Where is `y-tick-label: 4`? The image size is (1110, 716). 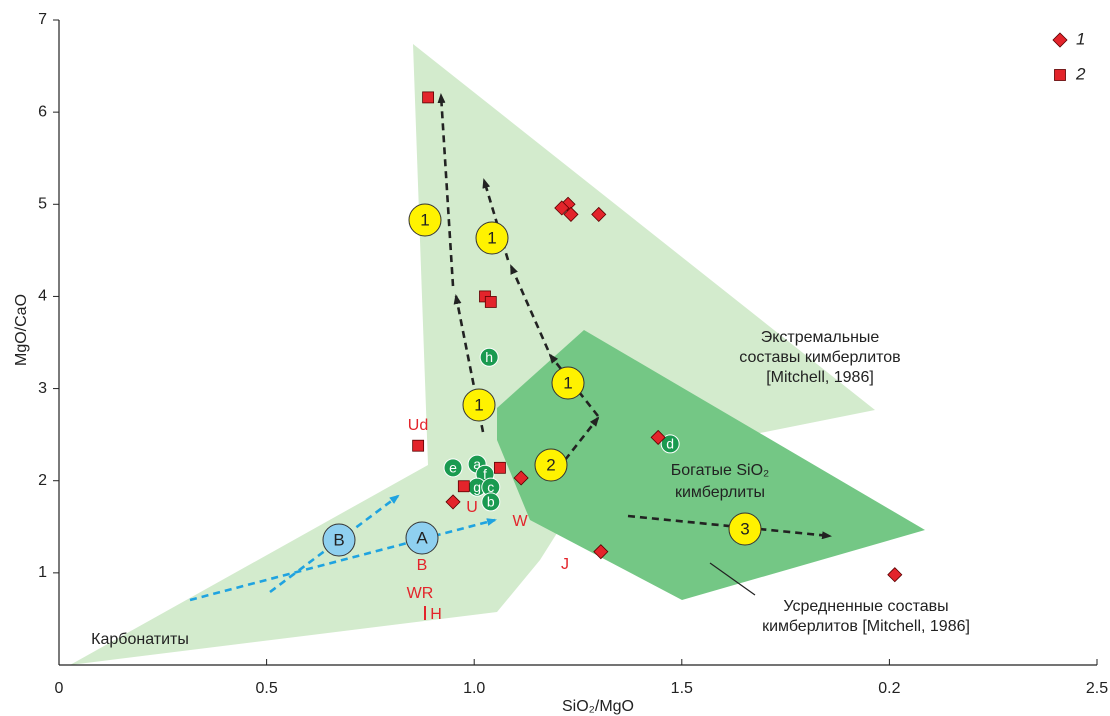
y-tick-label: 4 is located at coordinates (42, 296).